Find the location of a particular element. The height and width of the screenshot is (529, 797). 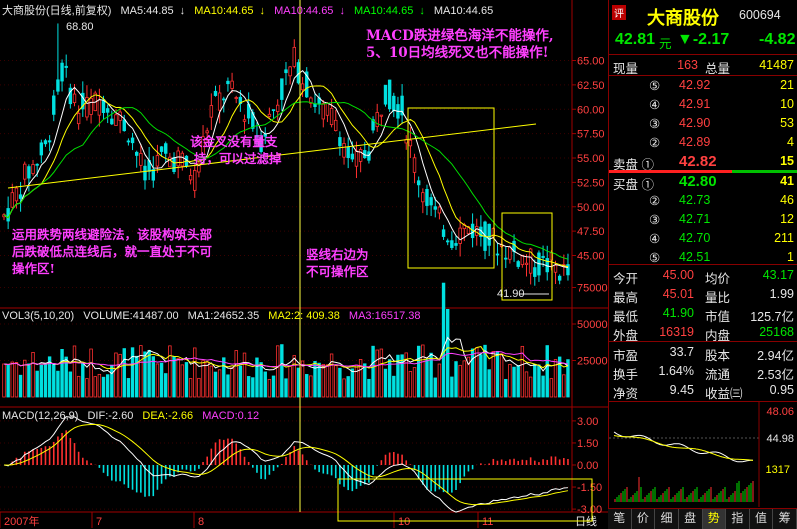

ma10-value-3: MA10:44.65 is located at coordinates (384, 11).